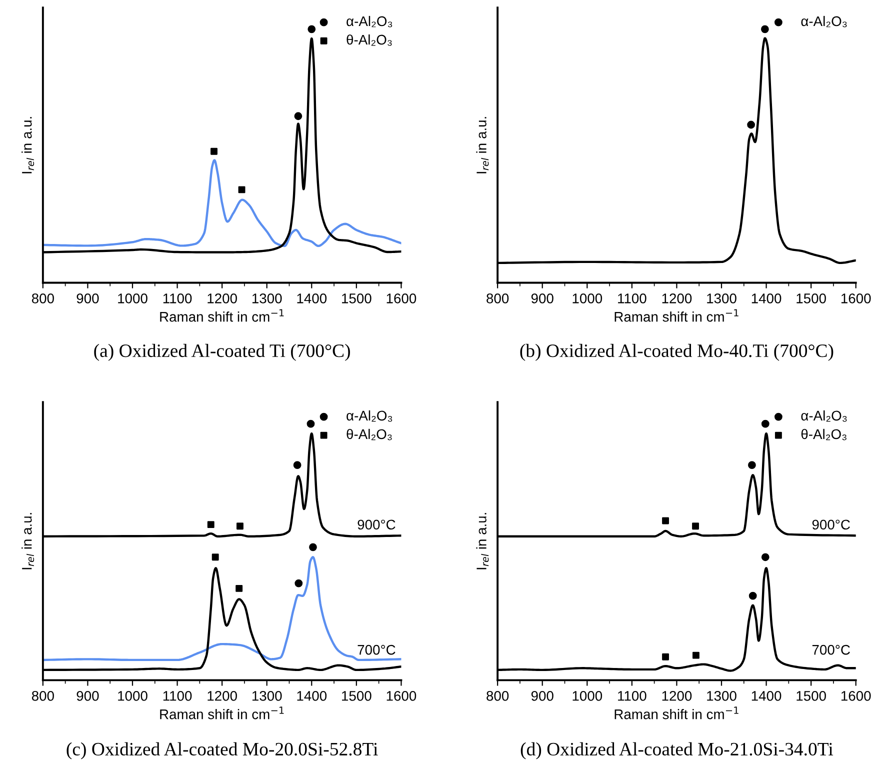  Describe the element at coordinates (677, 751) in the screenshot. I see `text: (d) Oxidized Al-coated Mo-21.0Si-34.0Ti` at that location.